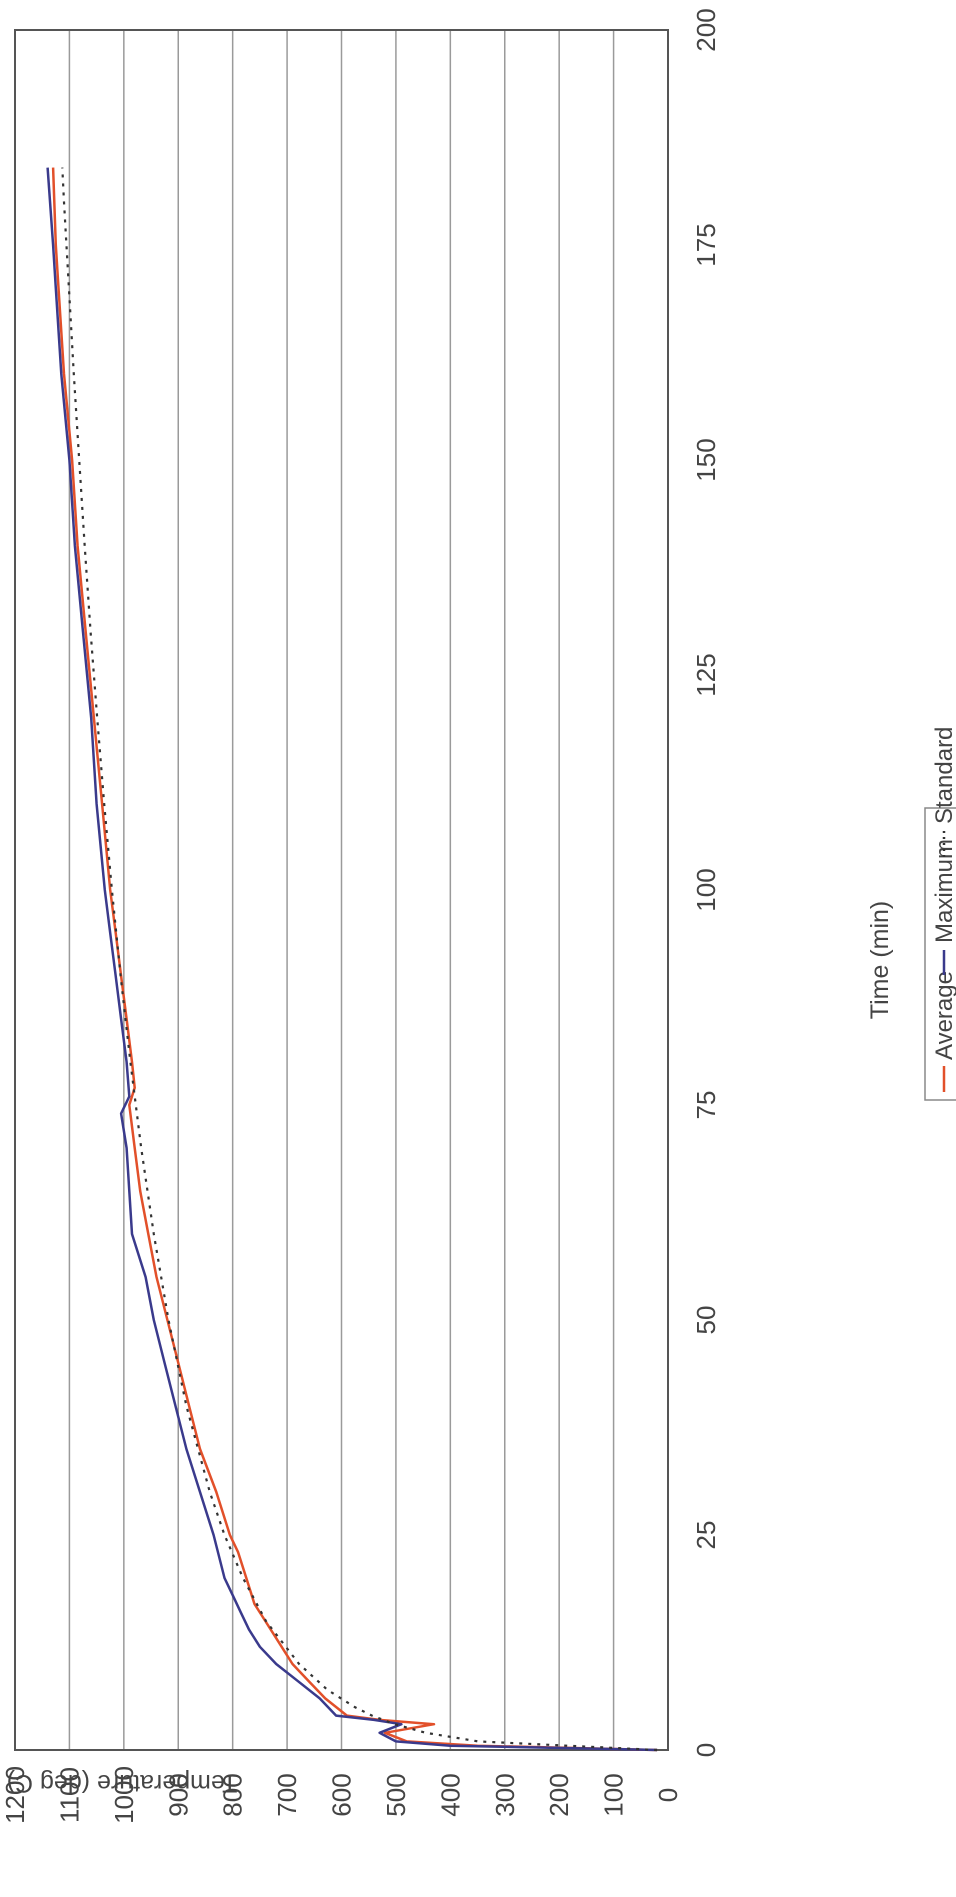 Image resolution: width=956 pixels, height=1897 pixels. What do you see at coordinates (706, 1535) in the screenshot?
I see `x-tick-label-25: 25` at bounding box center [706, 1535].